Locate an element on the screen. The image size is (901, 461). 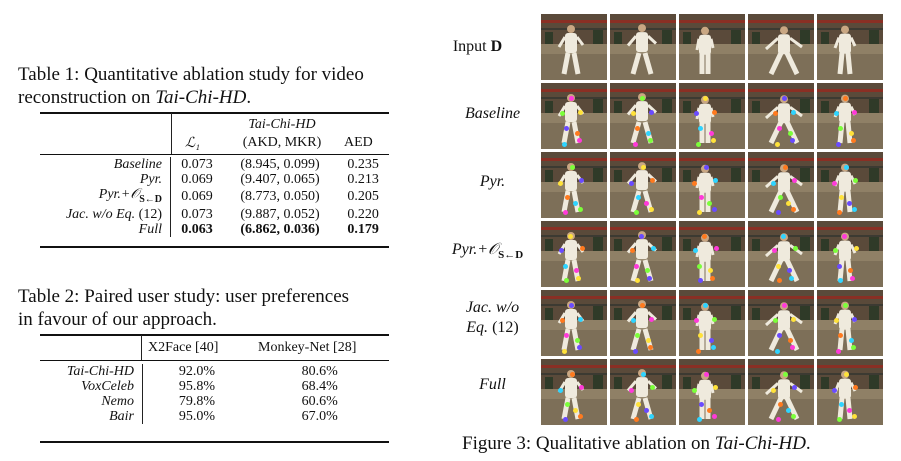
table-row: VoxCeleb 95.8% 68.4% is located at coordinates (214, 386).